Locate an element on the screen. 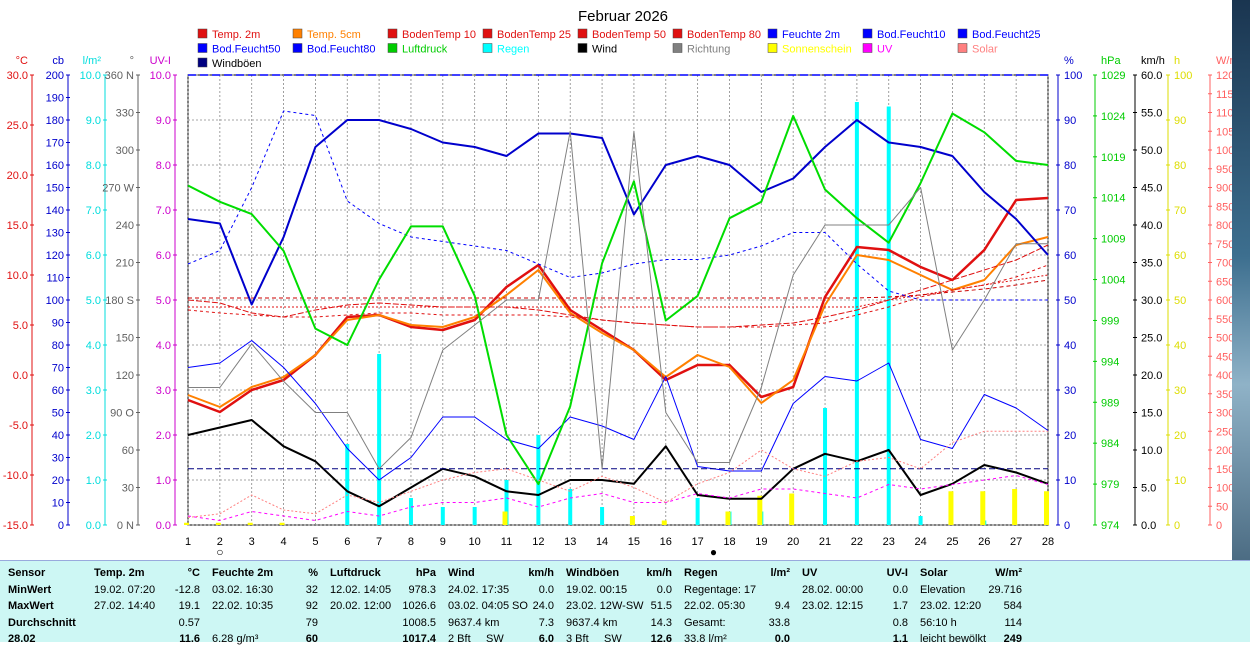 The width and height of the screenshot is (1250, 648). x-tick-label: 22 is located at coordinates (857, 542).